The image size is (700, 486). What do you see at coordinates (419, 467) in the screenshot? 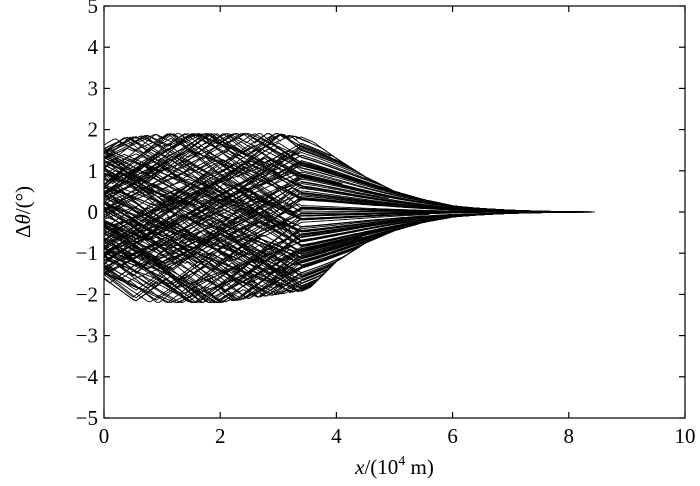
I see `x-axis-label-unit: m)` at bounding box center [419, 467].